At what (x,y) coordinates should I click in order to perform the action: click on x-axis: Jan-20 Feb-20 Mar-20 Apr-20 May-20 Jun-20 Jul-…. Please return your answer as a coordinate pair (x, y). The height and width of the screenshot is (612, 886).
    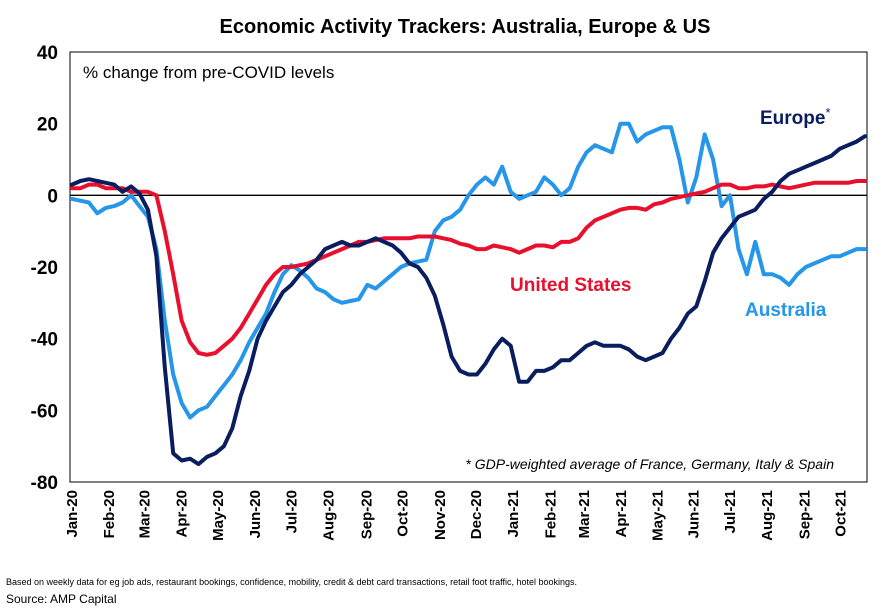
    Looking at the image, I should click on (457, 515).